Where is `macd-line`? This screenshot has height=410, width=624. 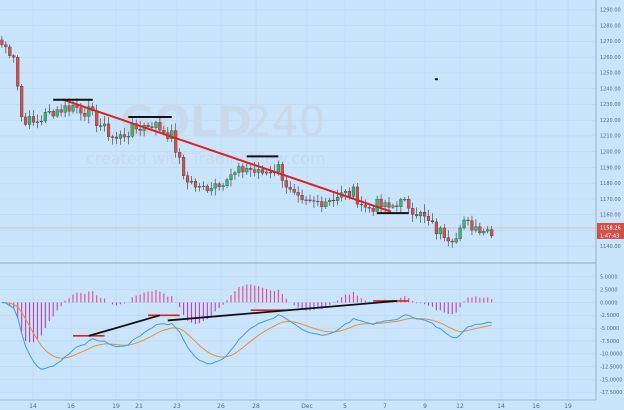
macd-line is located at coordinates (246, 336).